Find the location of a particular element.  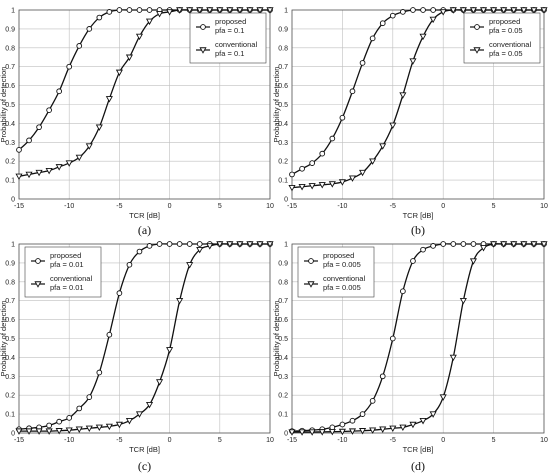

x-tick-label: -15 is located at coordinates (292, 206).